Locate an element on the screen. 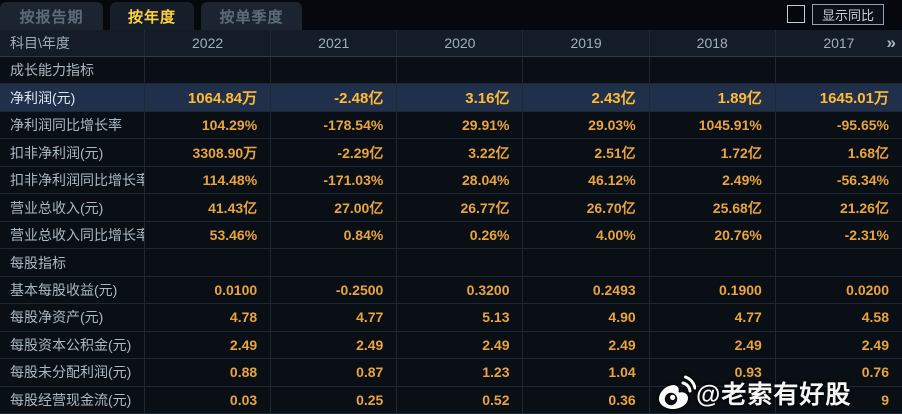 This screenshot has height=414, width=902. value-cell: 4.77 is located at coordinates (334, 317).